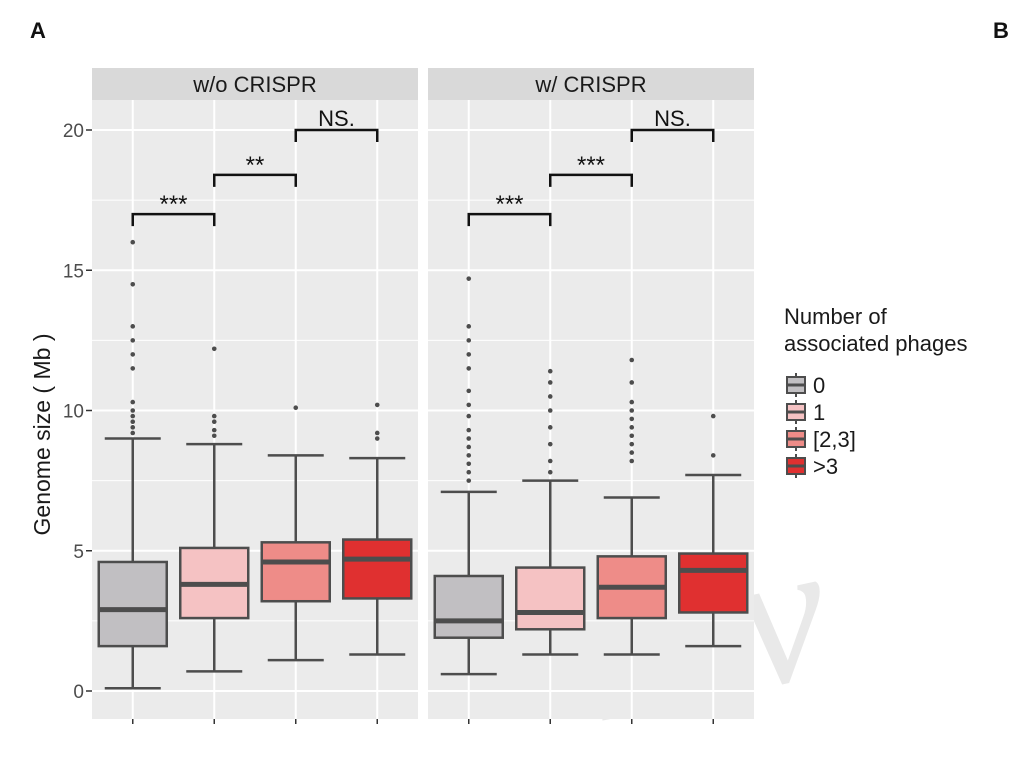  I want to click on significance-label: **, so click(255, 165).